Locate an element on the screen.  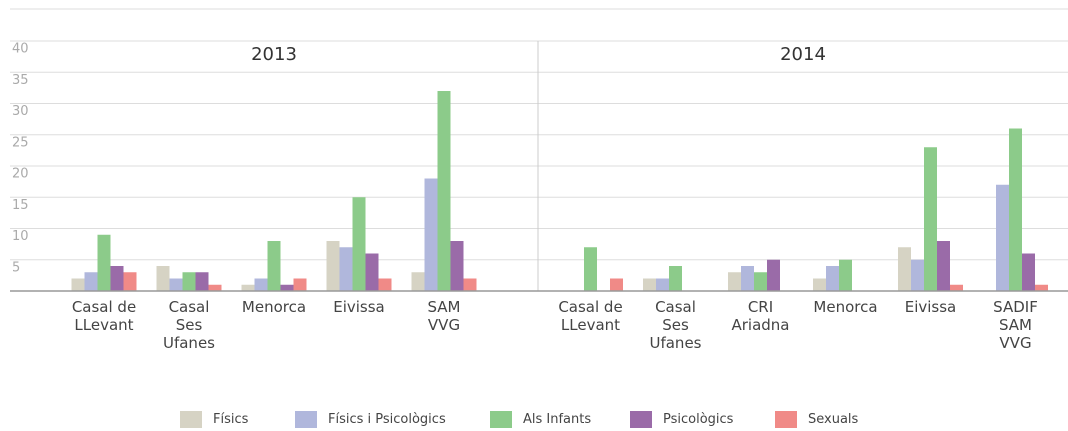
y-tick-label: 5 is located at coordinates (16, 267).